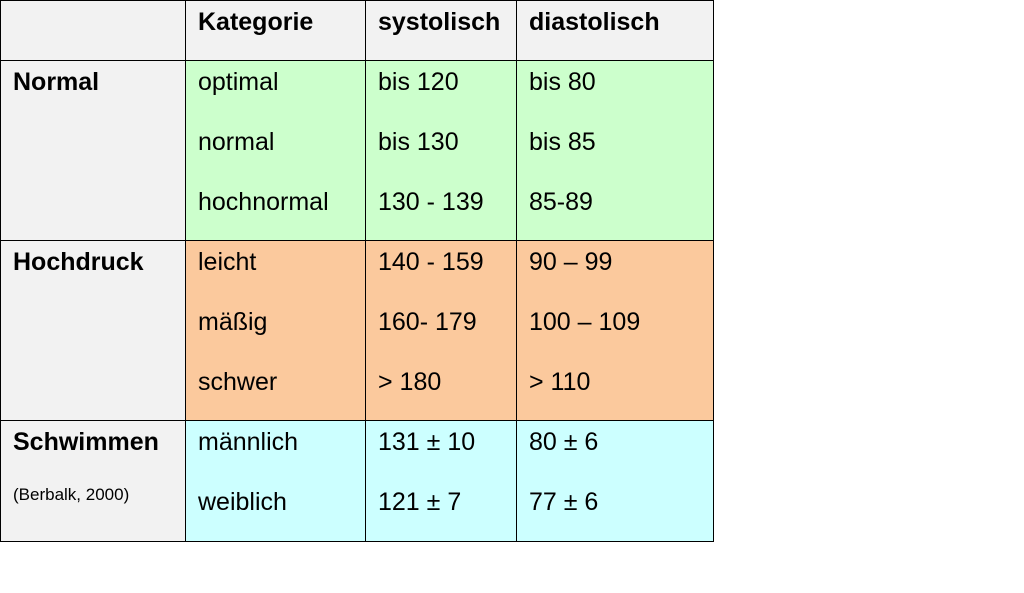  I want to click on group-note: (Berbalk, 2000), so click(71, 494).